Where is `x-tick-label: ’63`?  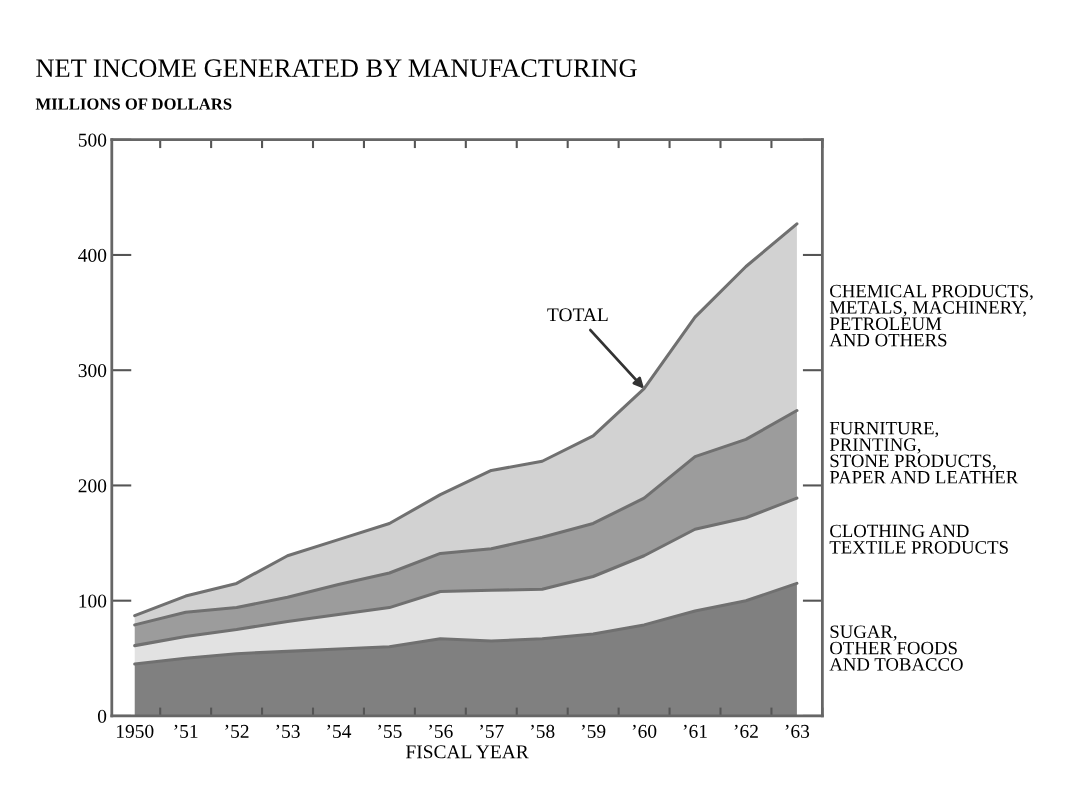
x-tick-label: ’63 is located at coordinates (797, 731).